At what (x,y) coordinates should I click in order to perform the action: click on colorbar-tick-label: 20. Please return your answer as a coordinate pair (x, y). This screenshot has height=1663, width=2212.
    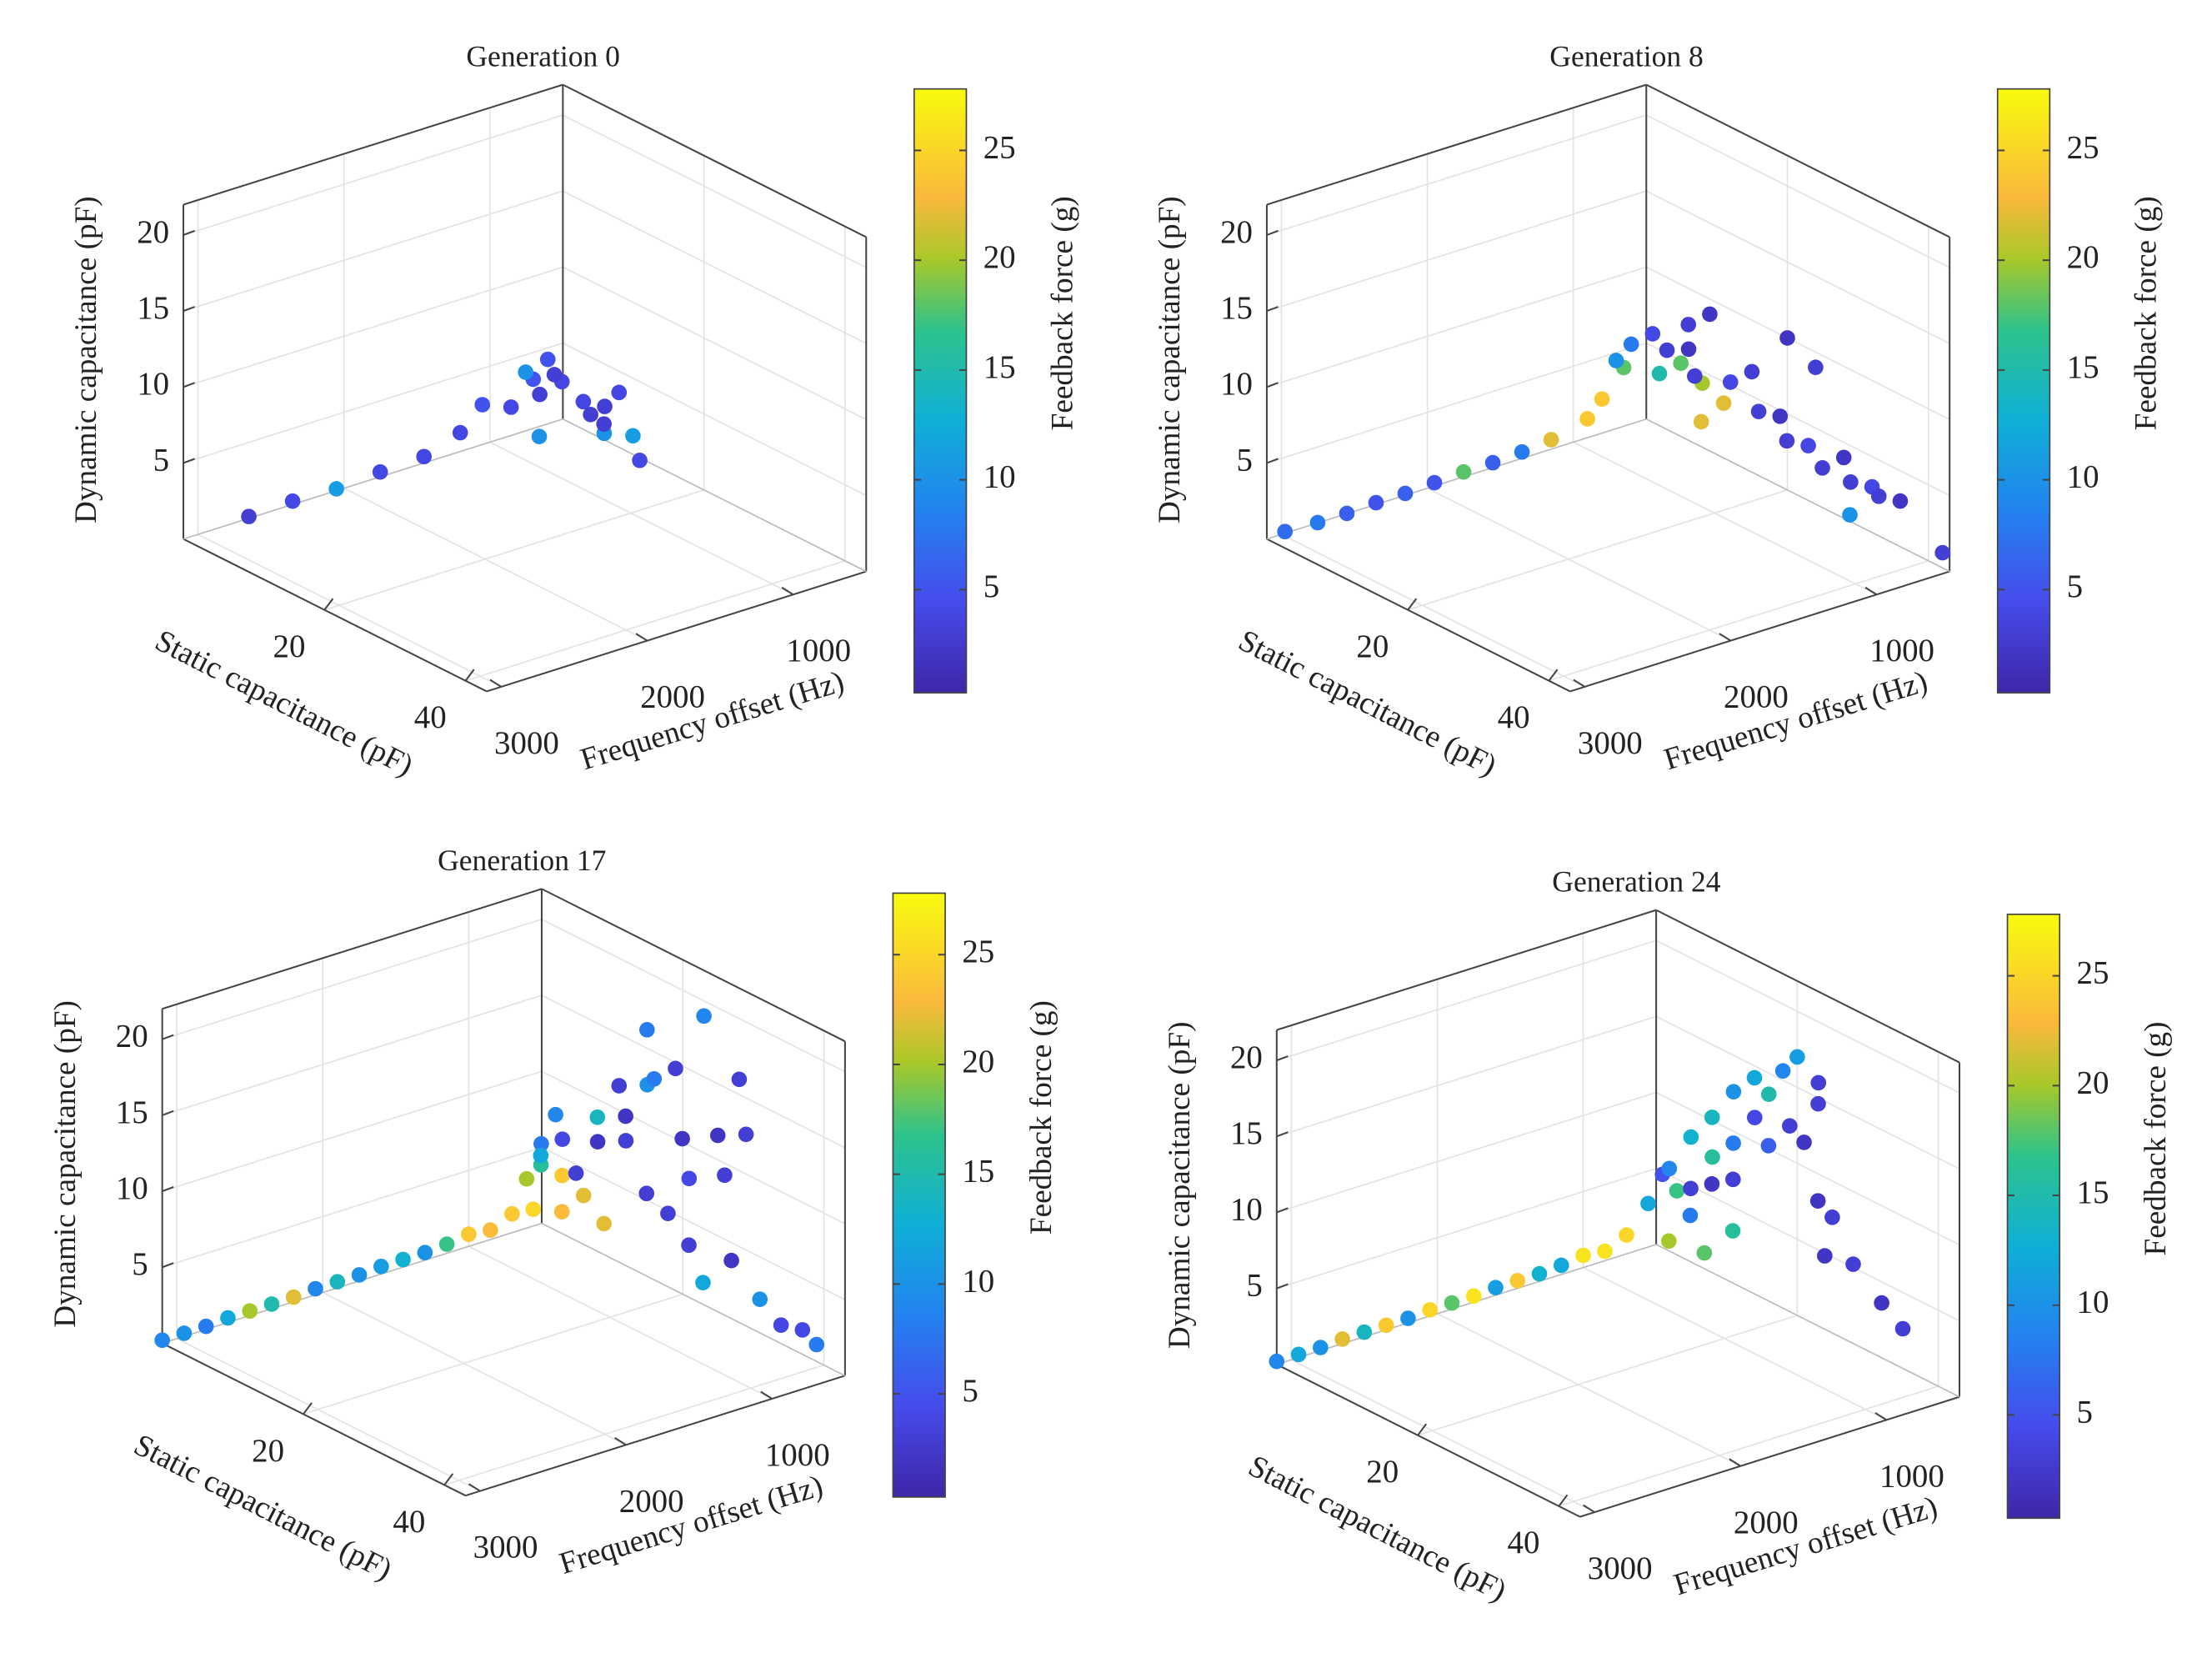
    Looking at the image, I should click on (2093, 1082).